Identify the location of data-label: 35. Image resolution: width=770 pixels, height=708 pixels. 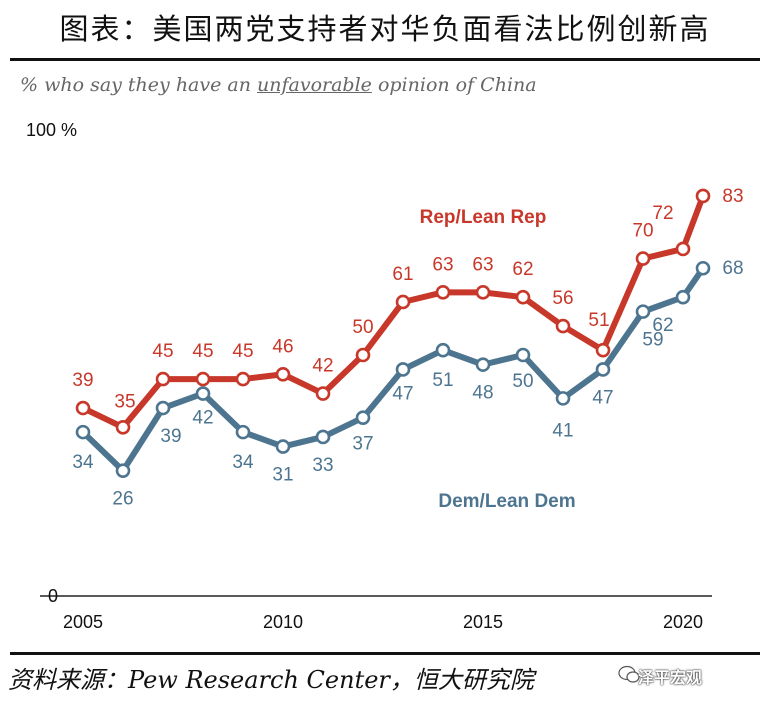
(124, 401).